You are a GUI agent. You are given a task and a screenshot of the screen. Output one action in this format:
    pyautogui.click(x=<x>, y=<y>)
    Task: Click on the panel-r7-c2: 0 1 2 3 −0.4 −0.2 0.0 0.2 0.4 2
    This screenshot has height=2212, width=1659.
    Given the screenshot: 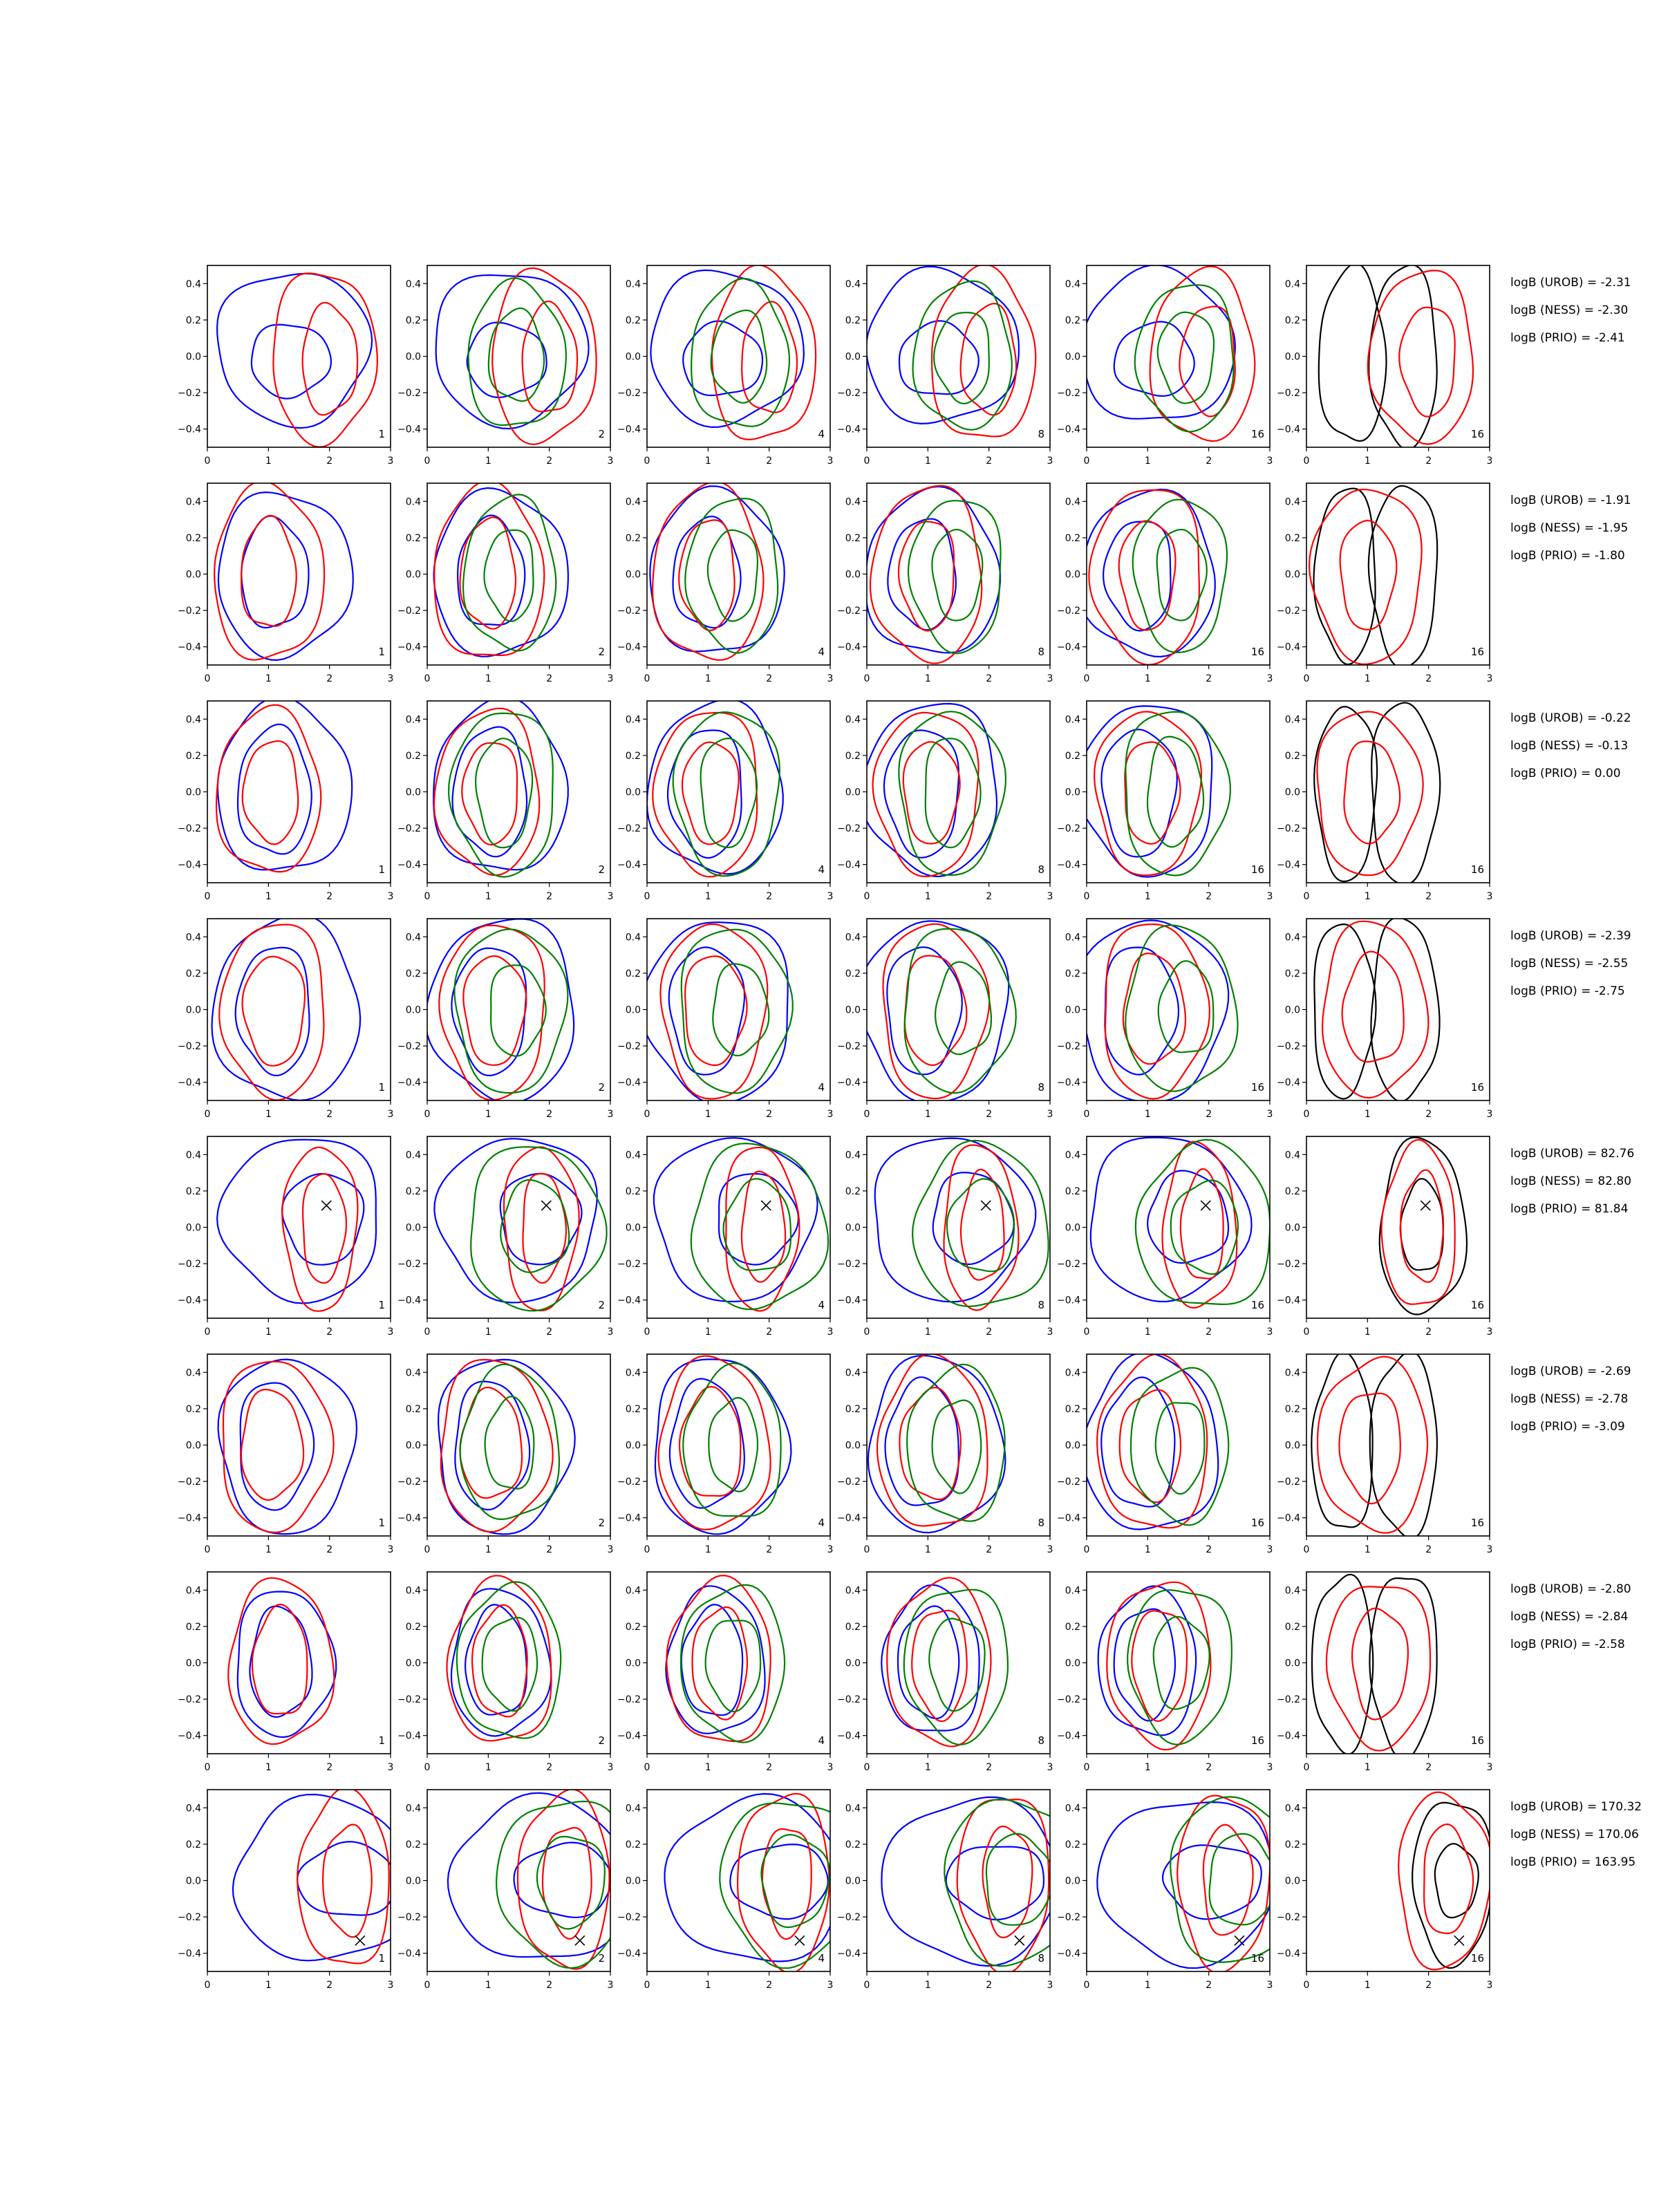 What is the action you would take?
    pyautogui.click(x=505, y=1672)
    